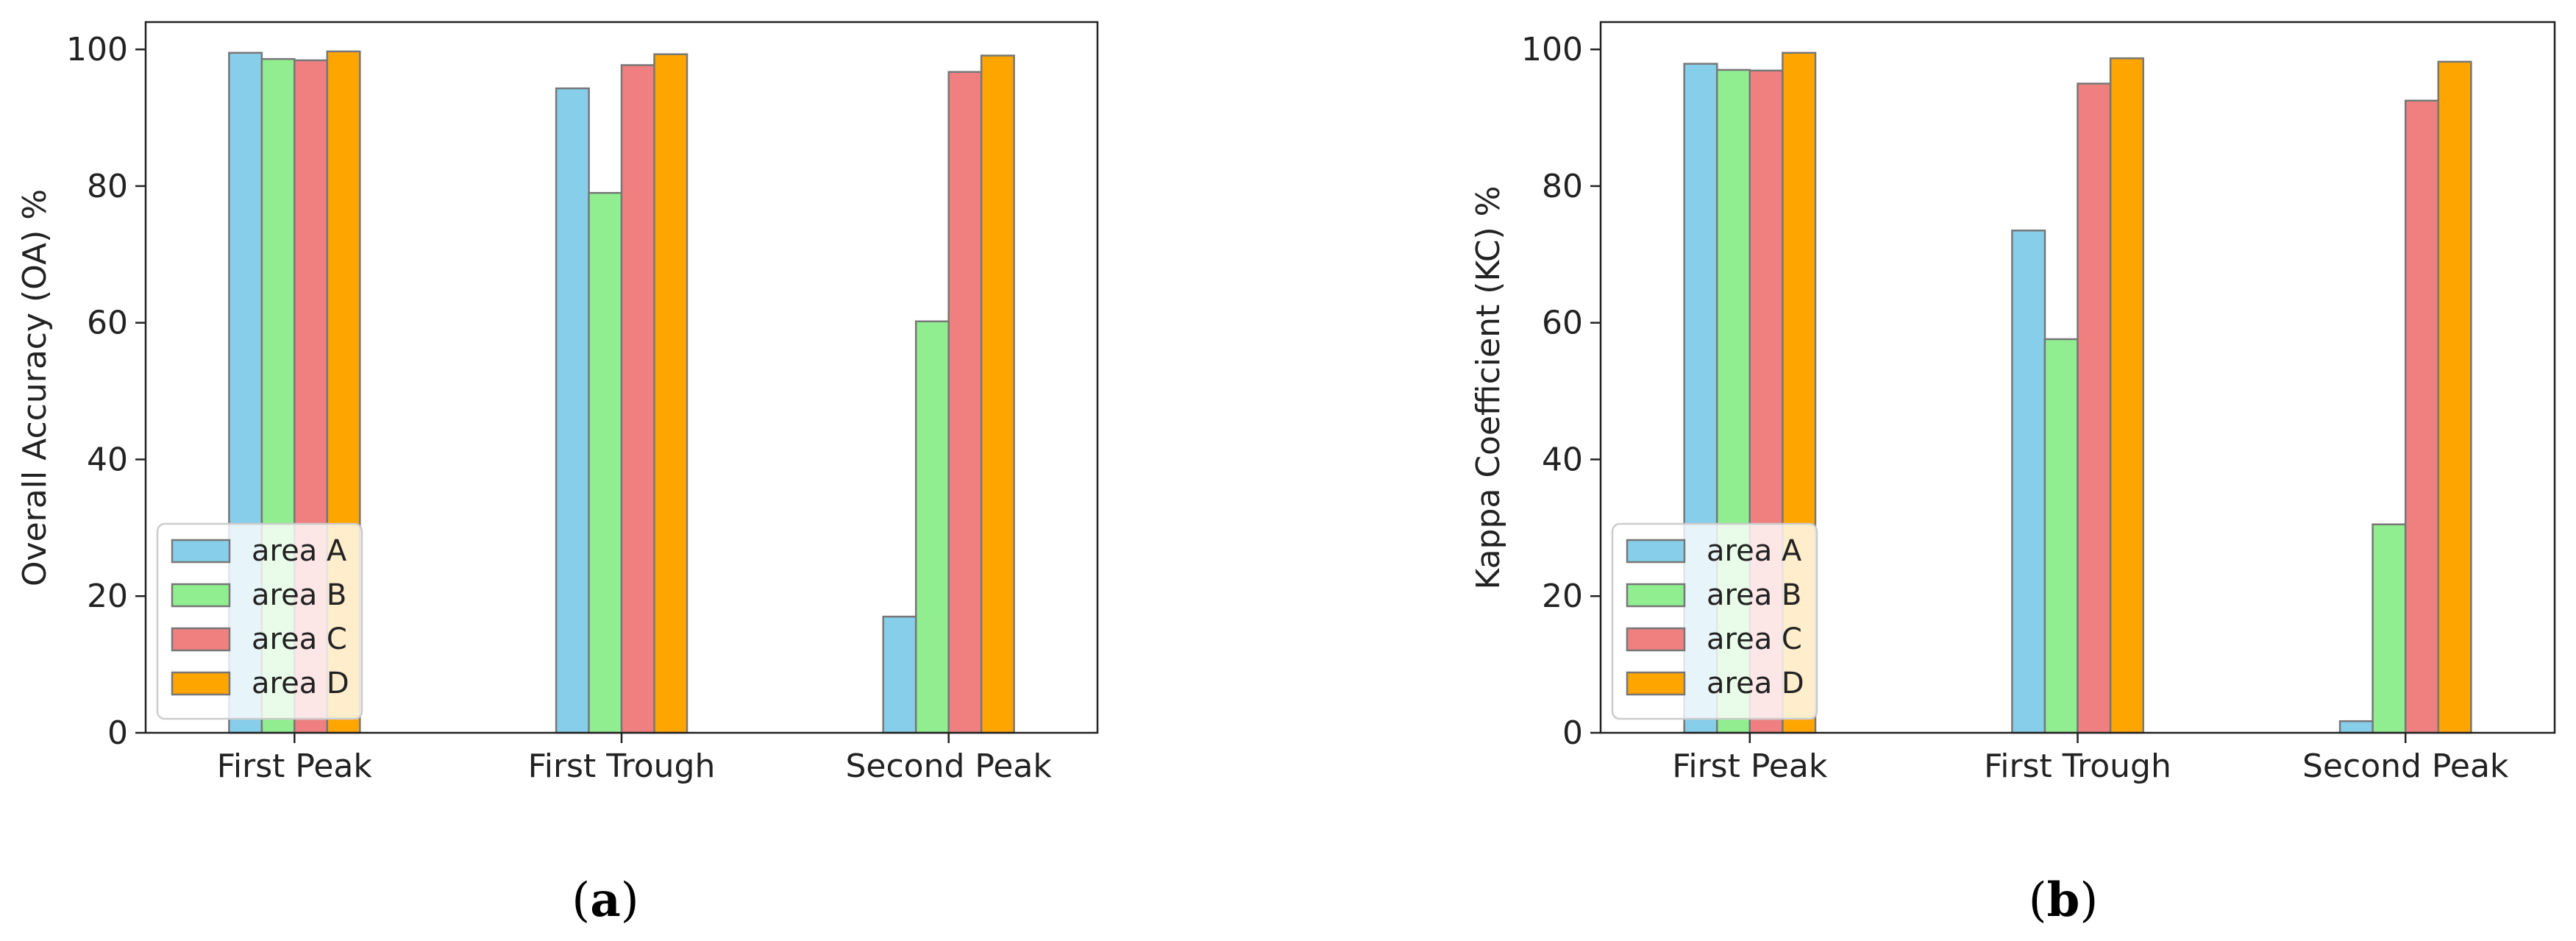  What do you see at coordinates (35, 388) in the screenshot?
I see `y-axis-label: Overall Accuracy (OA) %` at bounding box center [35, 388].